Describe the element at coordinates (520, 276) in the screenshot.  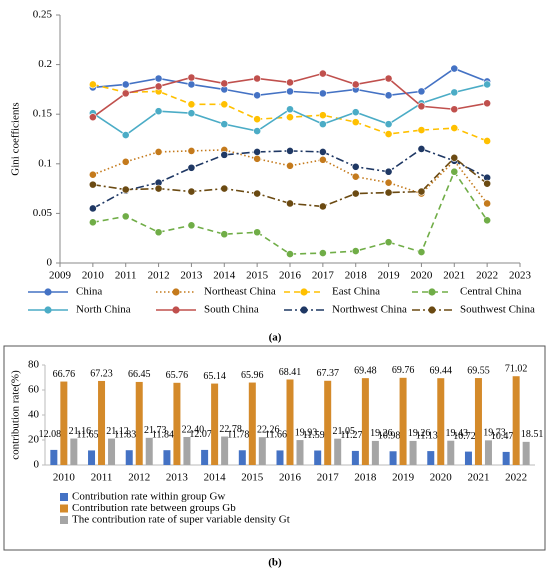
I see `x-tick-label: 2023` at that location.